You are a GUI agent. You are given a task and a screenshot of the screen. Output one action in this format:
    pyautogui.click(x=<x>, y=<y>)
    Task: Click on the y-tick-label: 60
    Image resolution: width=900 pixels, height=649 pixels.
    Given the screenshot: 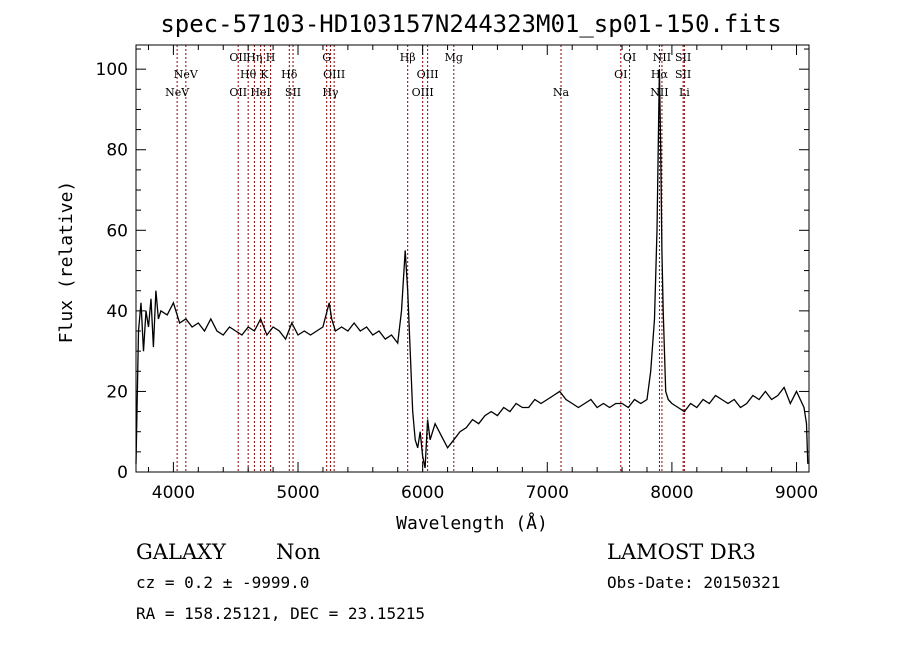 What is the action you would take?
    pyautogui.click(x=117, y=231)
    